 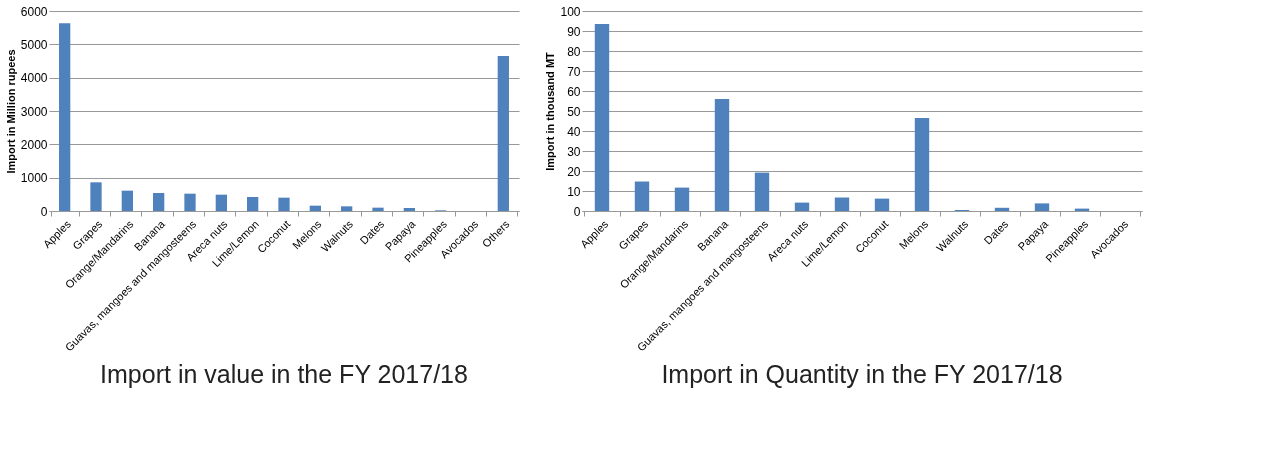 What do you see at coordinates (34, 78) in the screenshot?
I see `y-tick-label: 4000` at bounding box center [34, 78].